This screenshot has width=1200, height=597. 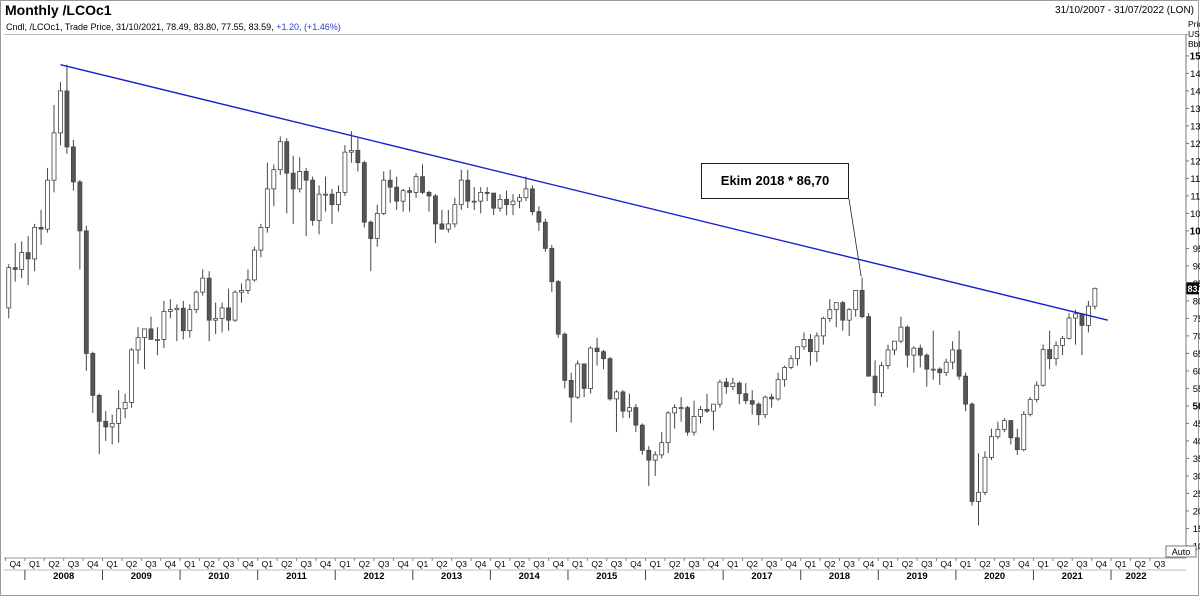 I want to click on x-tick-year: 2009, so click(x=141, y=576).